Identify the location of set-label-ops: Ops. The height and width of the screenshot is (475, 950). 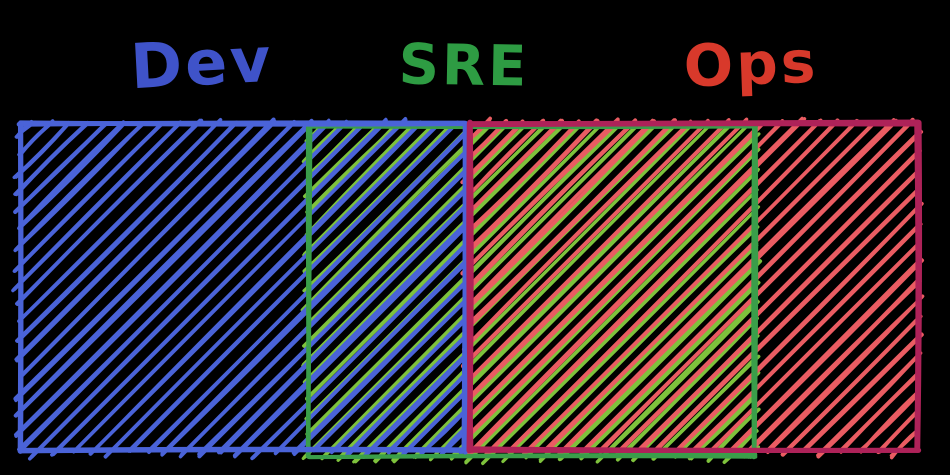
(751, 64).